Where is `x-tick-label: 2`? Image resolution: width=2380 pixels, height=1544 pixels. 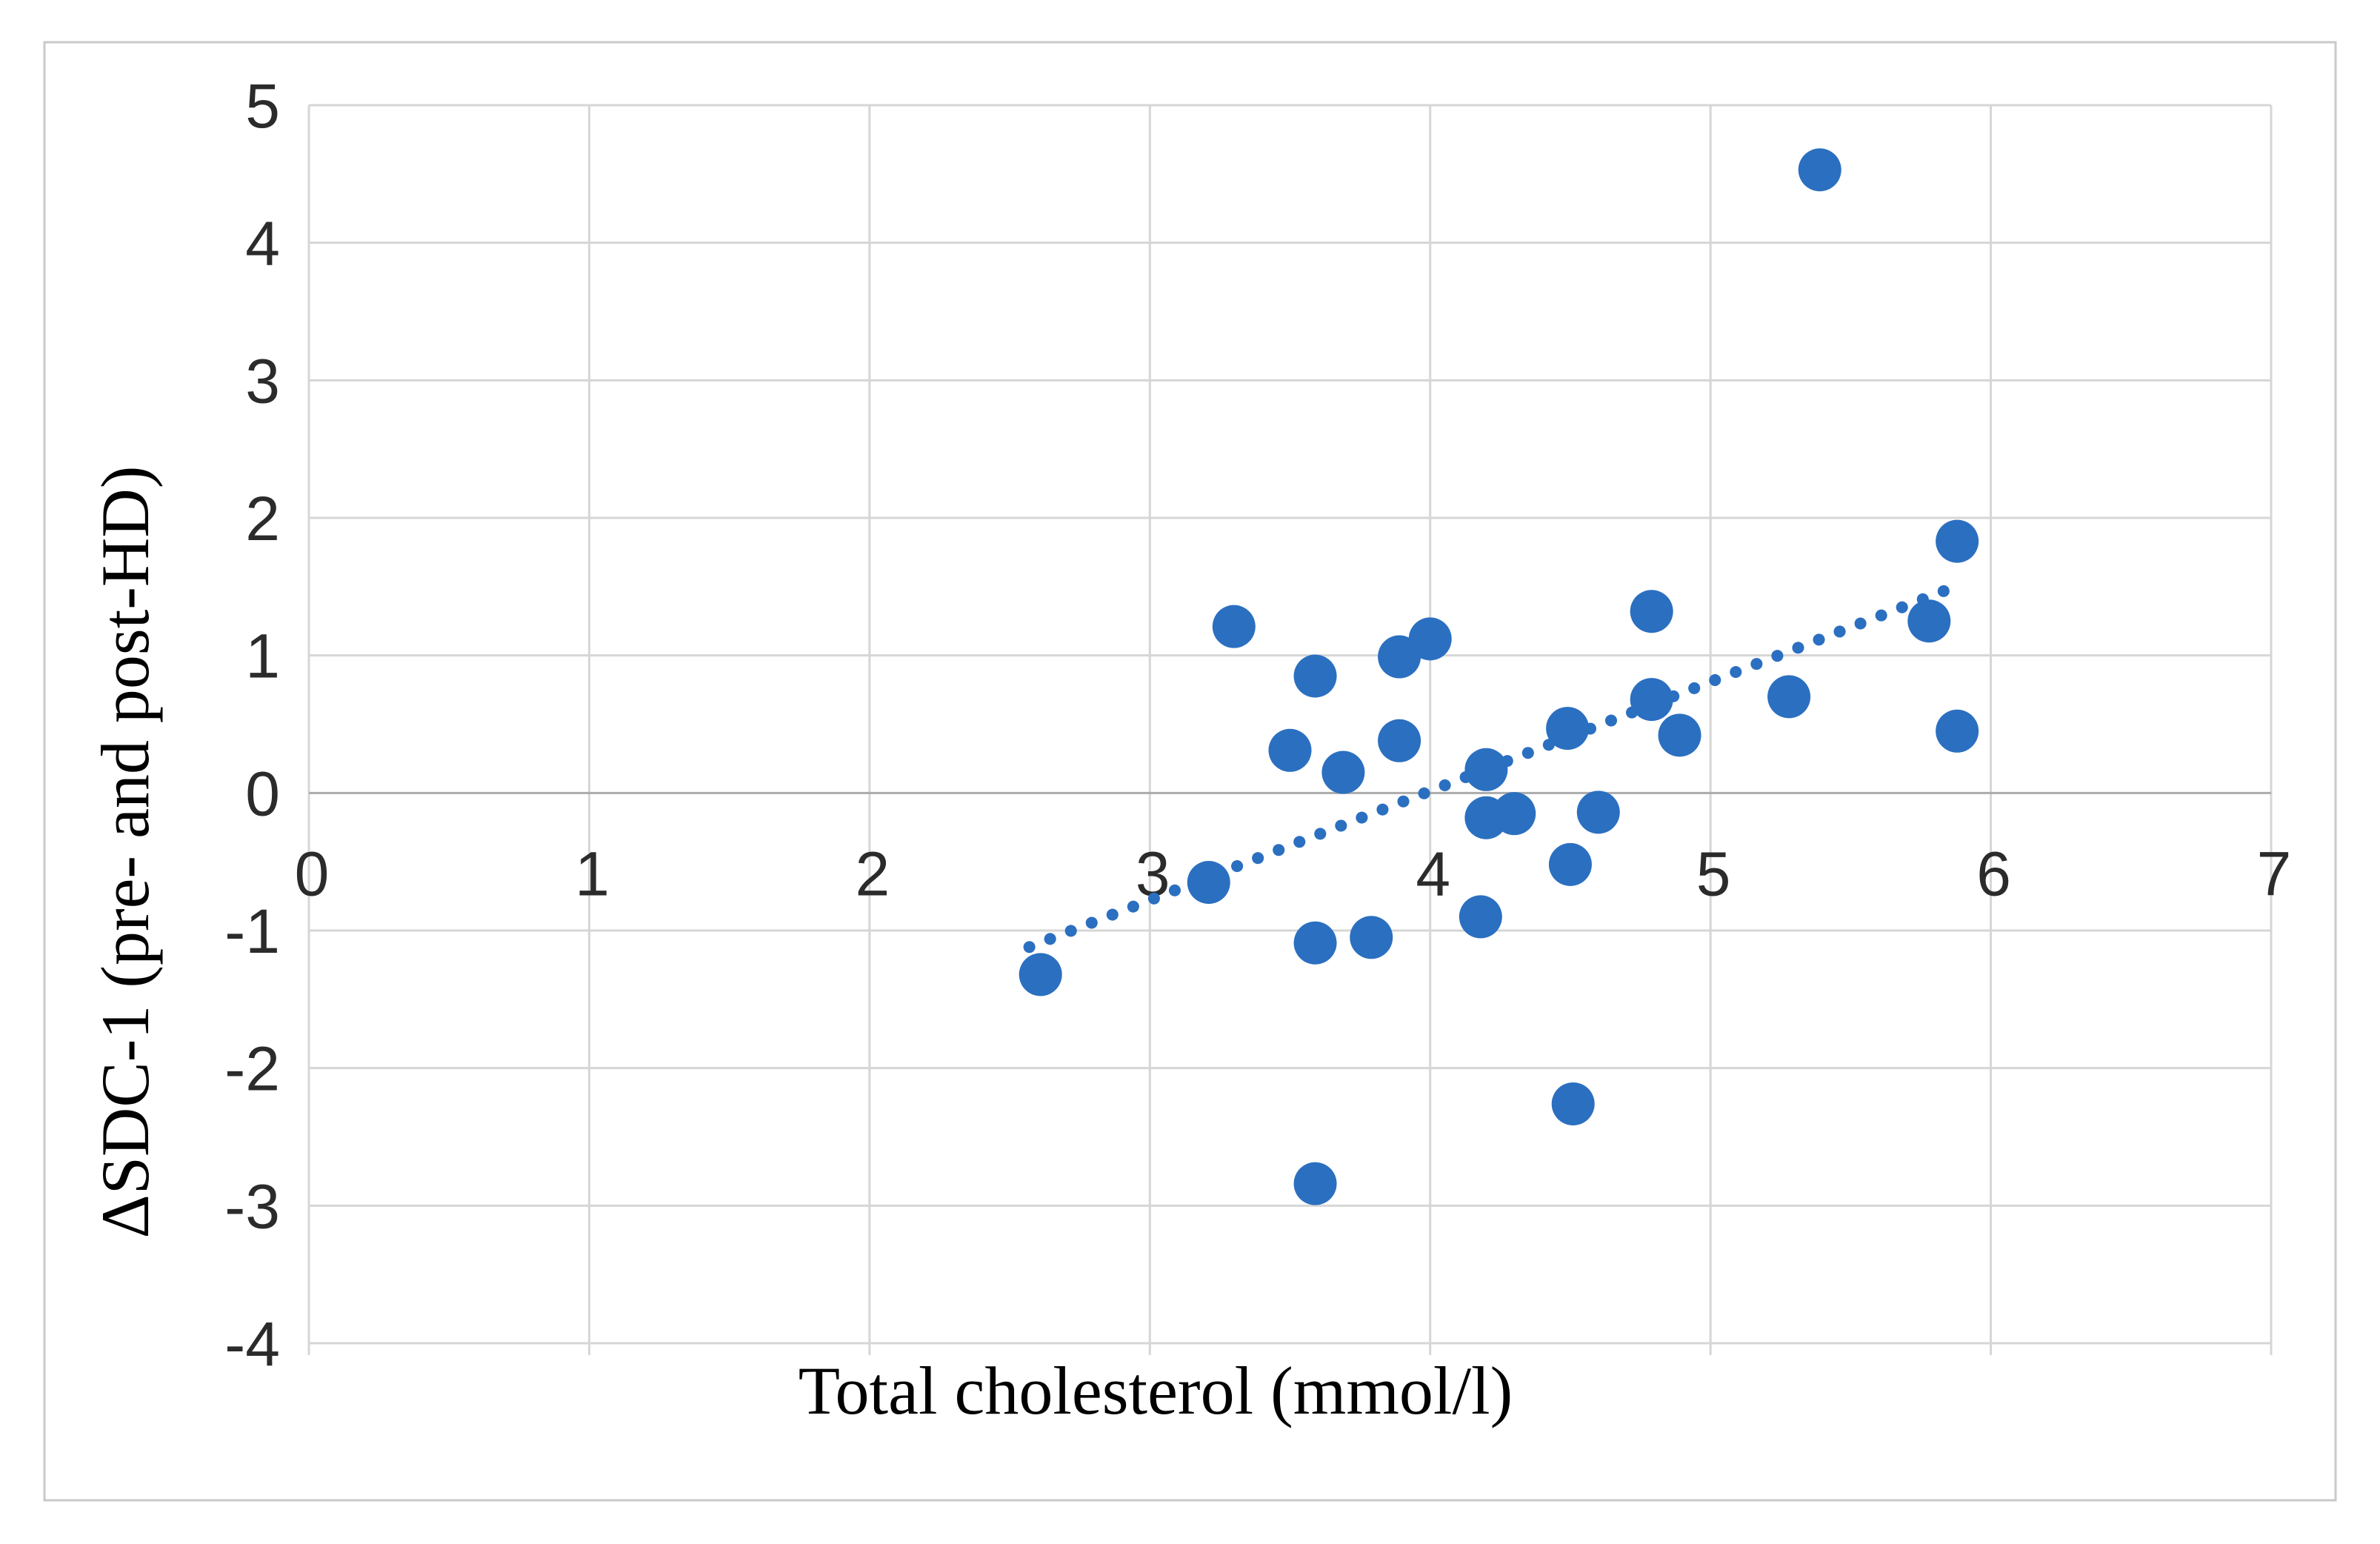 x-tick-label: 2 is located at coordinates (872, 873).